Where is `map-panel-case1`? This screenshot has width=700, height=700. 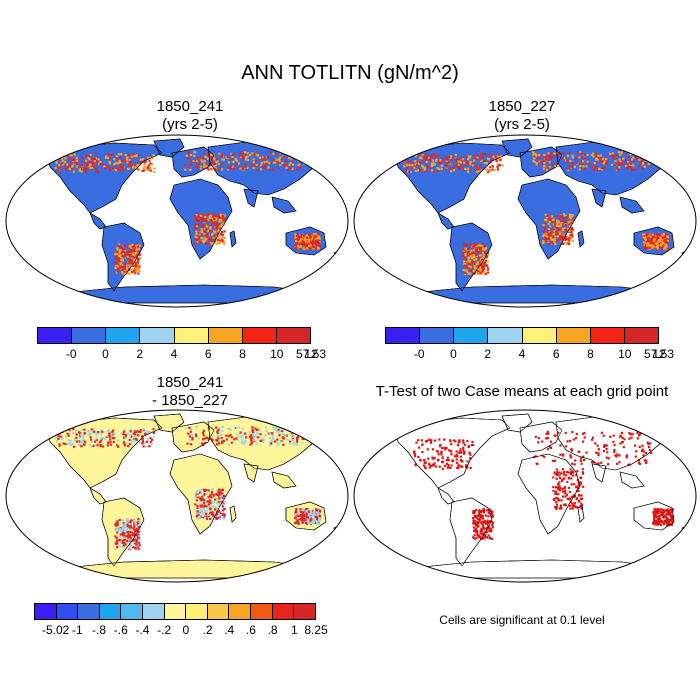 map-panel-case1 is located at coordinates (177, 221).